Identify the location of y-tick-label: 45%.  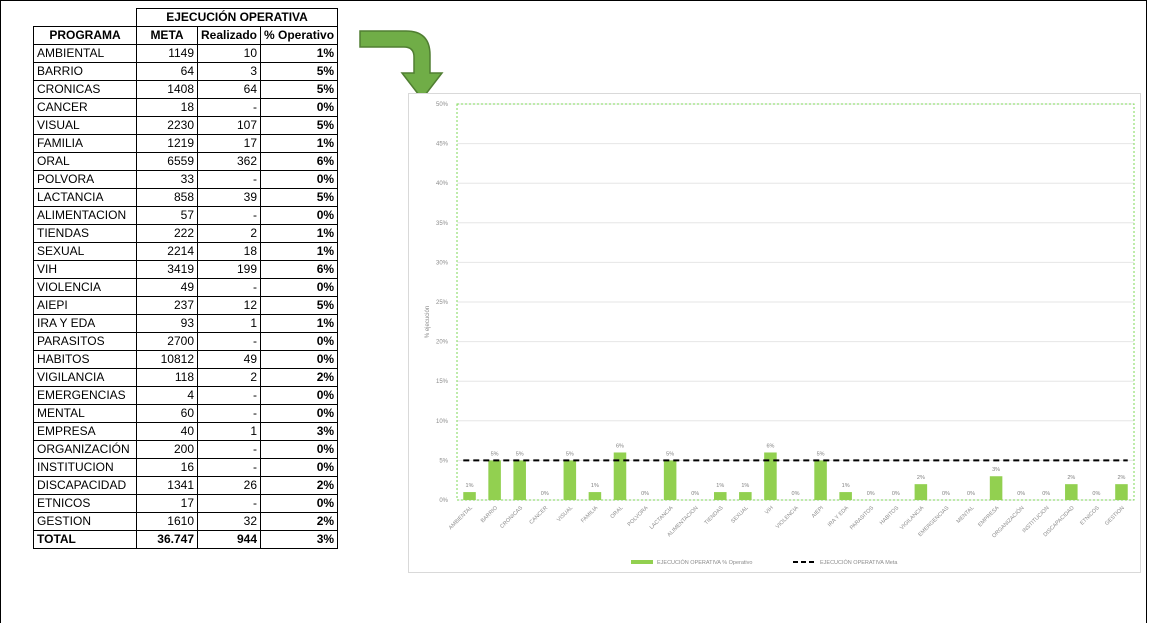
(442, 145).